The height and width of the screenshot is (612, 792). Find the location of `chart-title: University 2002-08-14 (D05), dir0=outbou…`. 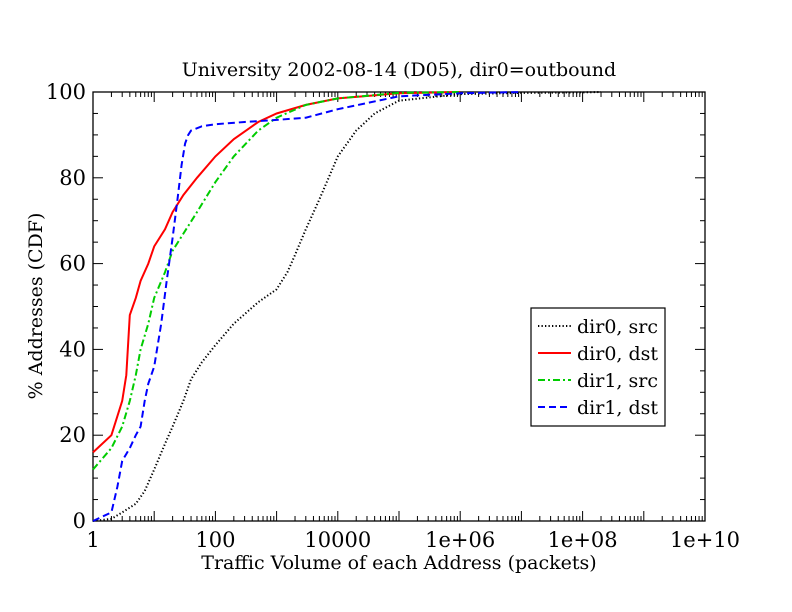

chart-title: University 2002-08-14 (D05), dir0=outbou… is located at coordinates (399, 70).